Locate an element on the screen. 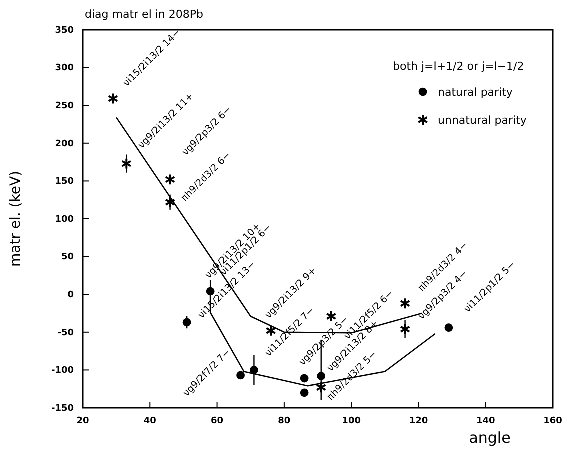 This screenshot has width=568, height=453. y-tick-label: 350 is located at coordinates (64, 31).